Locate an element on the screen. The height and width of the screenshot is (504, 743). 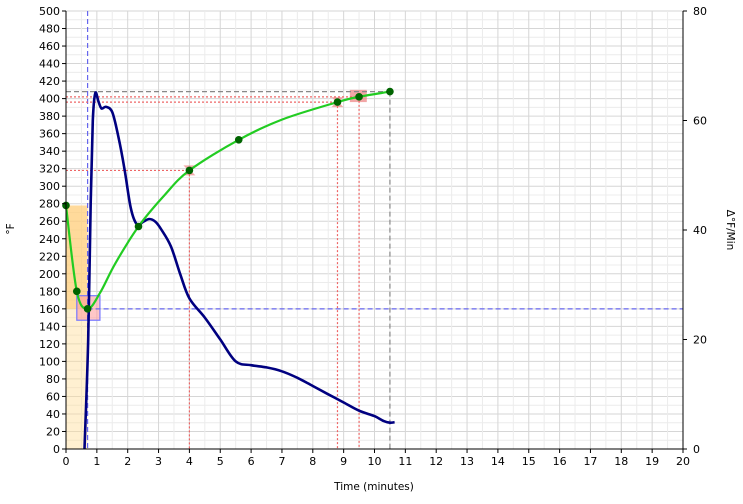
y-tick-label-right: 20 is located at coordinates (700, 340).